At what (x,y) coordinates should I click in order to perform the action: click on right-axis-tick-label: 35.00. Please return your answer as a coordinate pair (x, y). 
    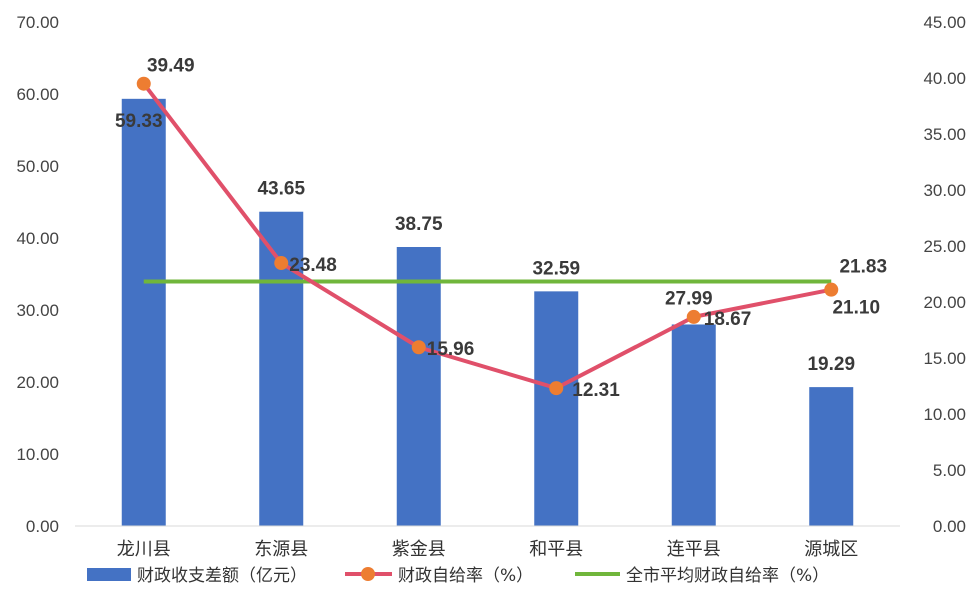
    Looking at the image, I should click on (944, 134).